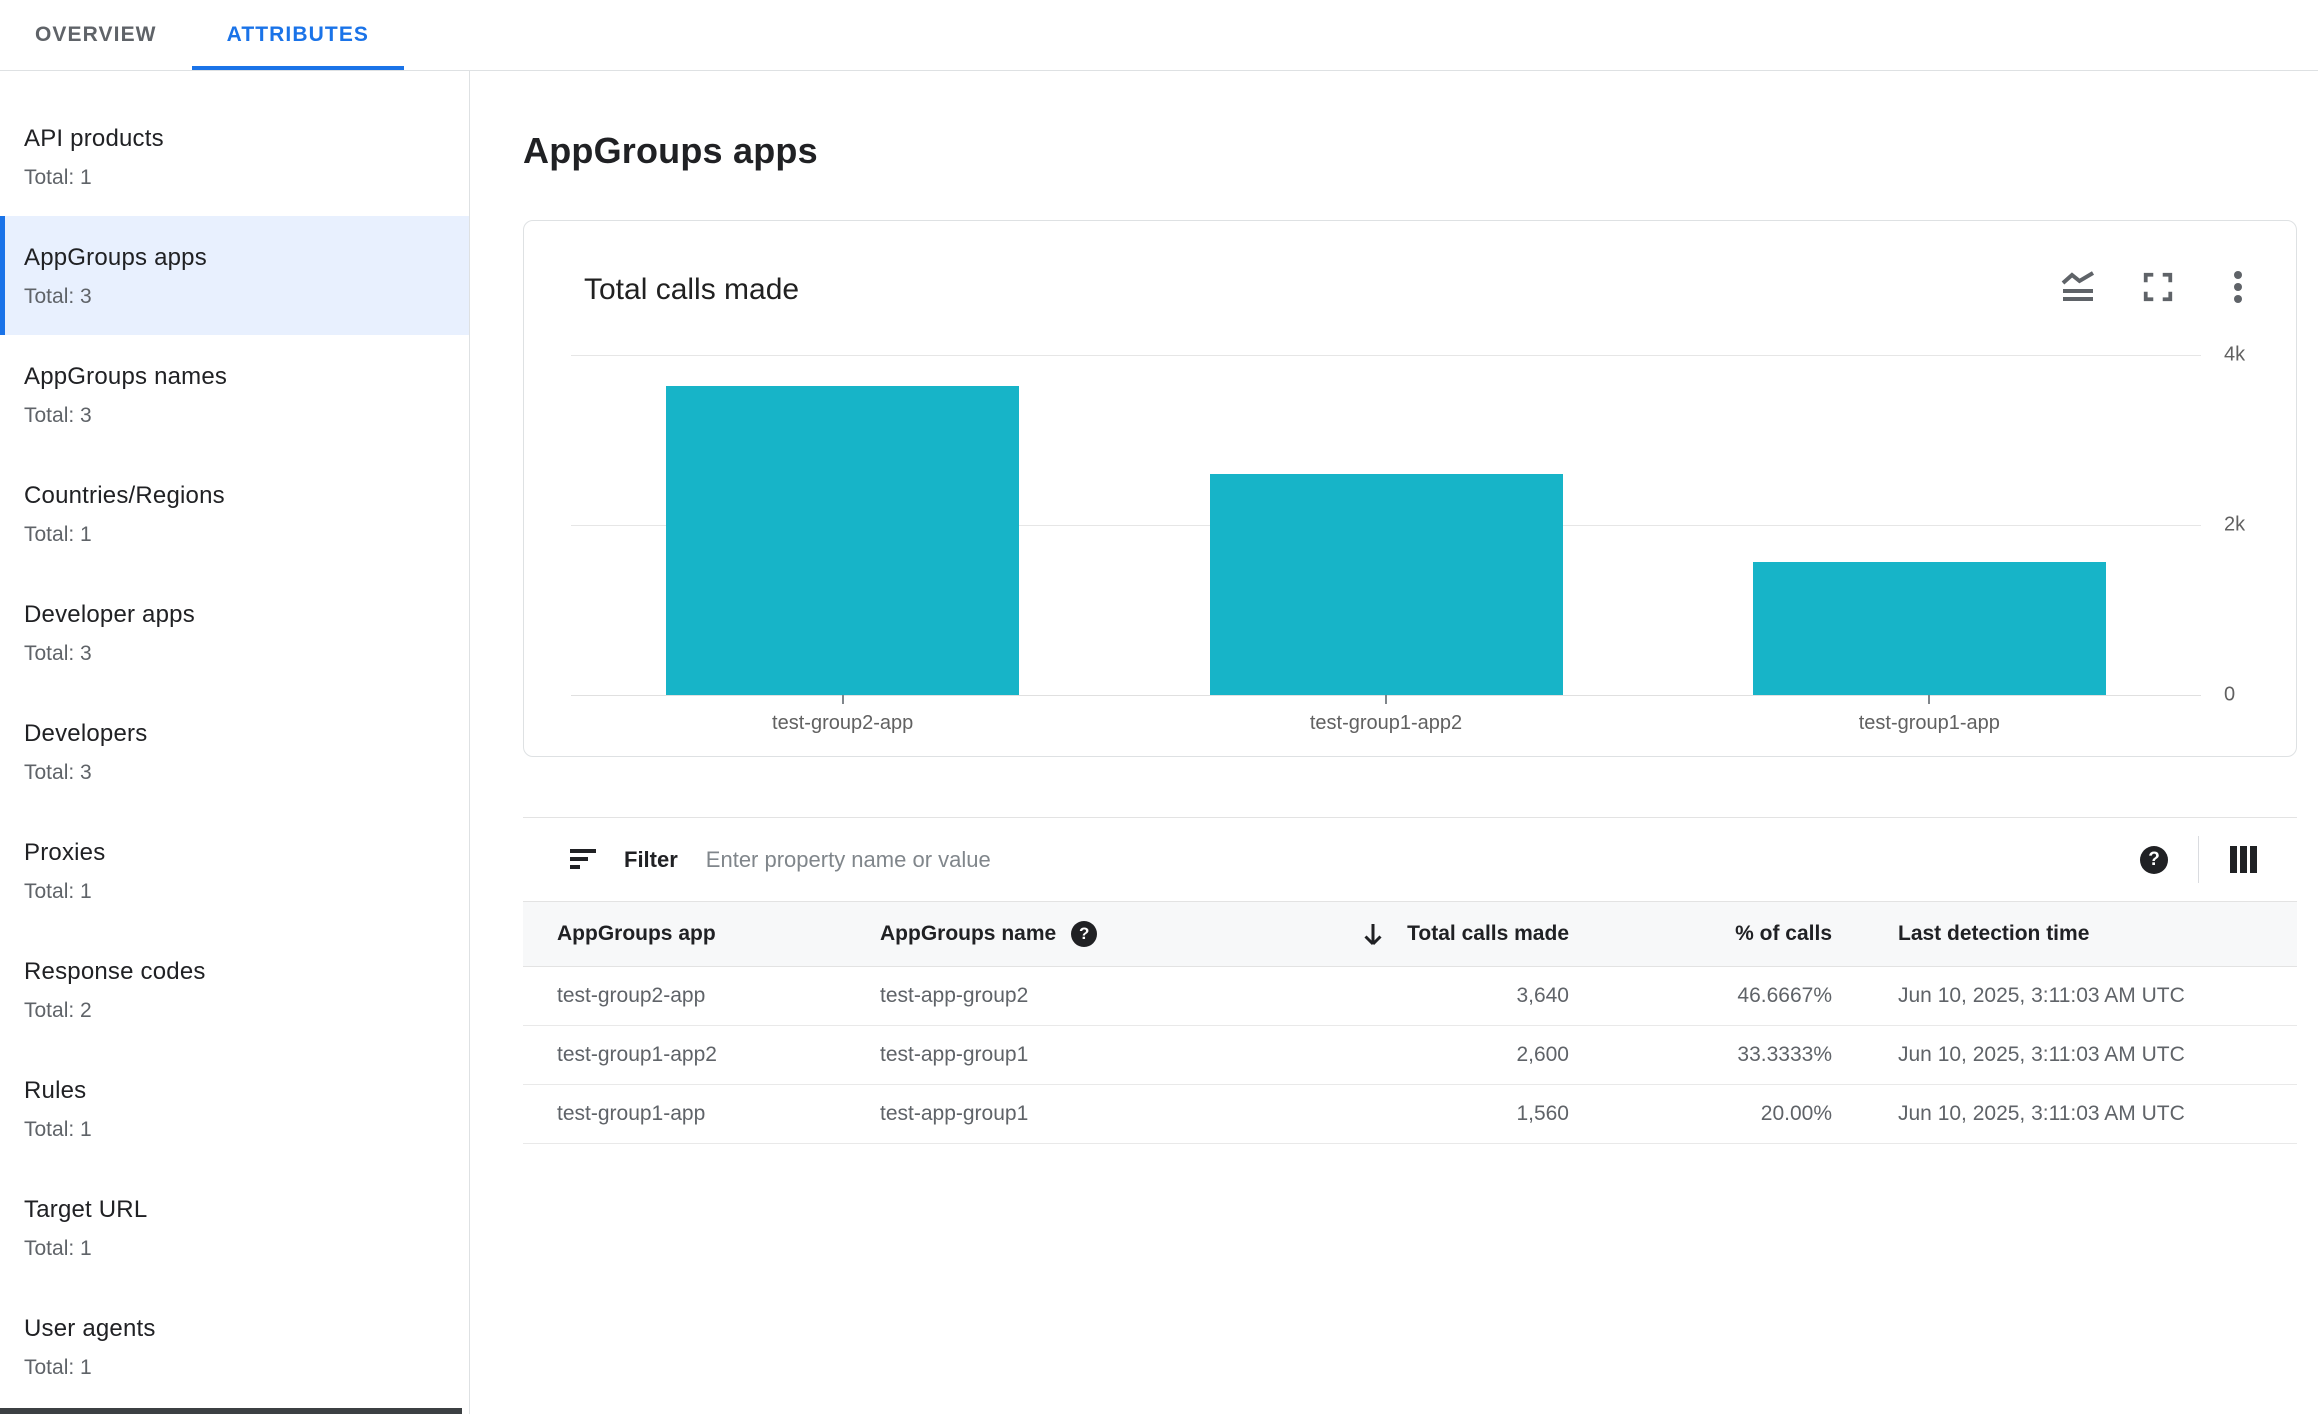 The image size is (2318, 1414). I want to click on column-header-appgroups-app: AppGroups app, so click(636, 933).